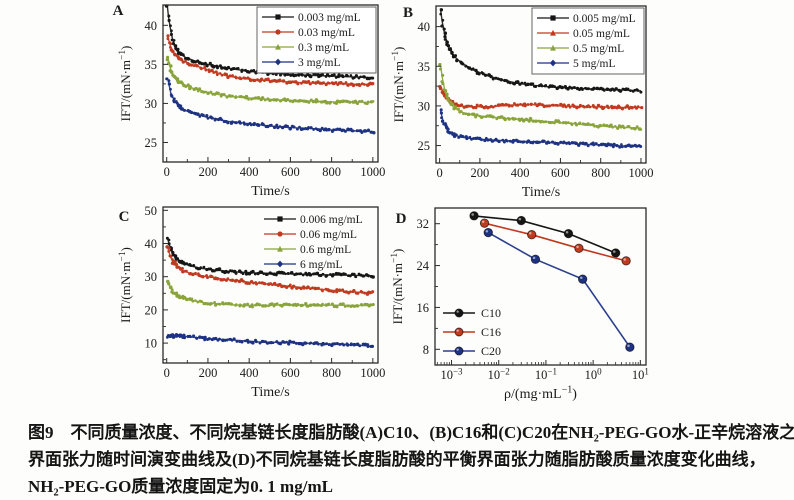 This screenshot has height=500, width=794. What do you see at coordinates (491, 332) in the screenshot?
I see `svg-text: C16` at bounding box center [491, 332].